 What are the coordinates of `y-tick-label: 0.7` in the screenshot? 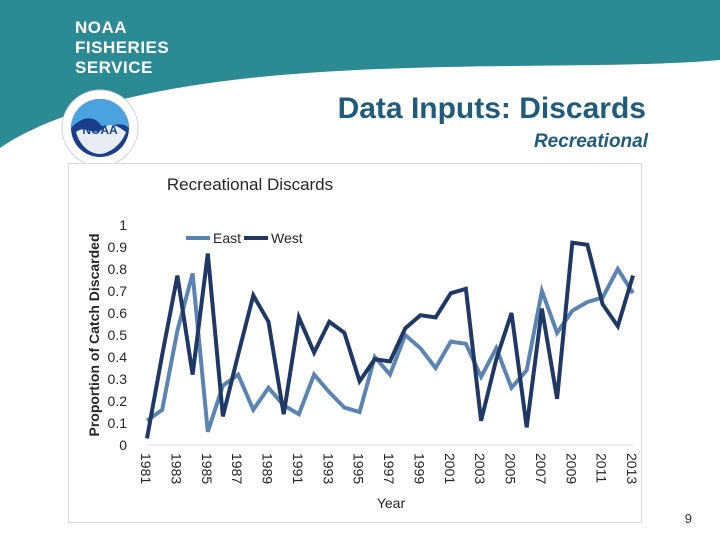 It's located at (118, 291).